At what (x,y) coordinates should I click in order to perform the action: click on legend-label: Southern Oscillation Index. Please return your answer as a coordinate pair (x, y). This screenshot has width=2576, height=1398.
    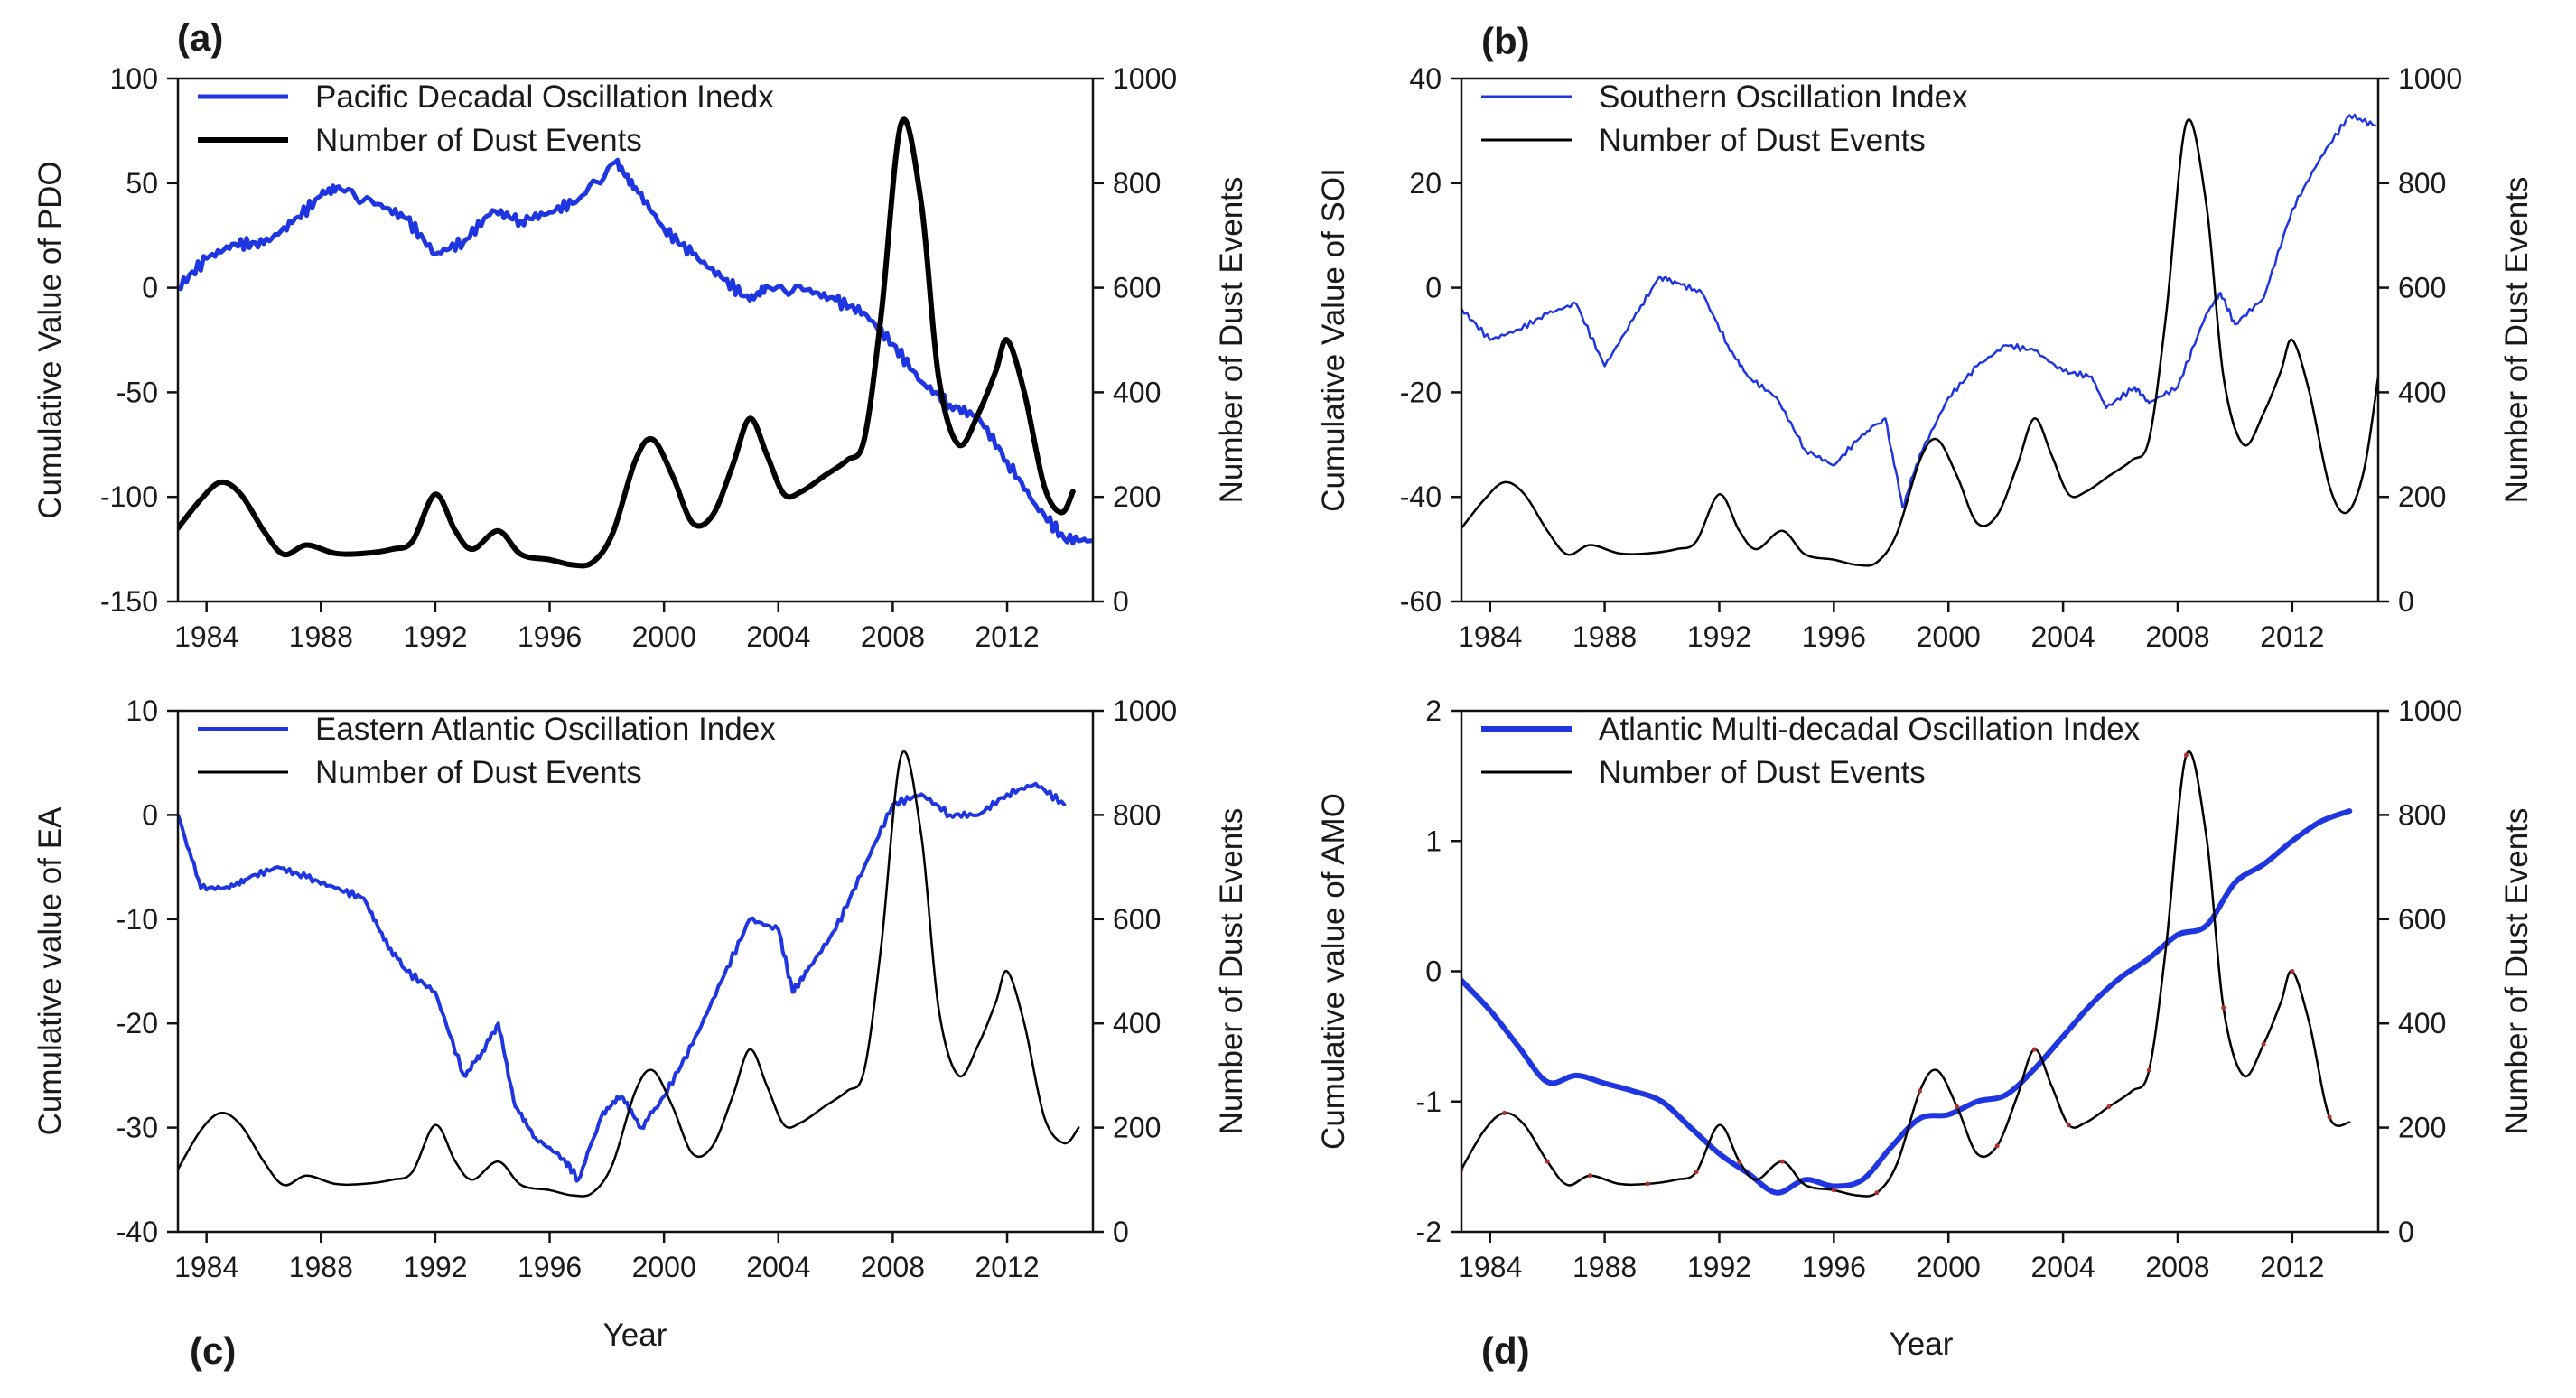
    Looking at the image, I should click on (1783, 97).